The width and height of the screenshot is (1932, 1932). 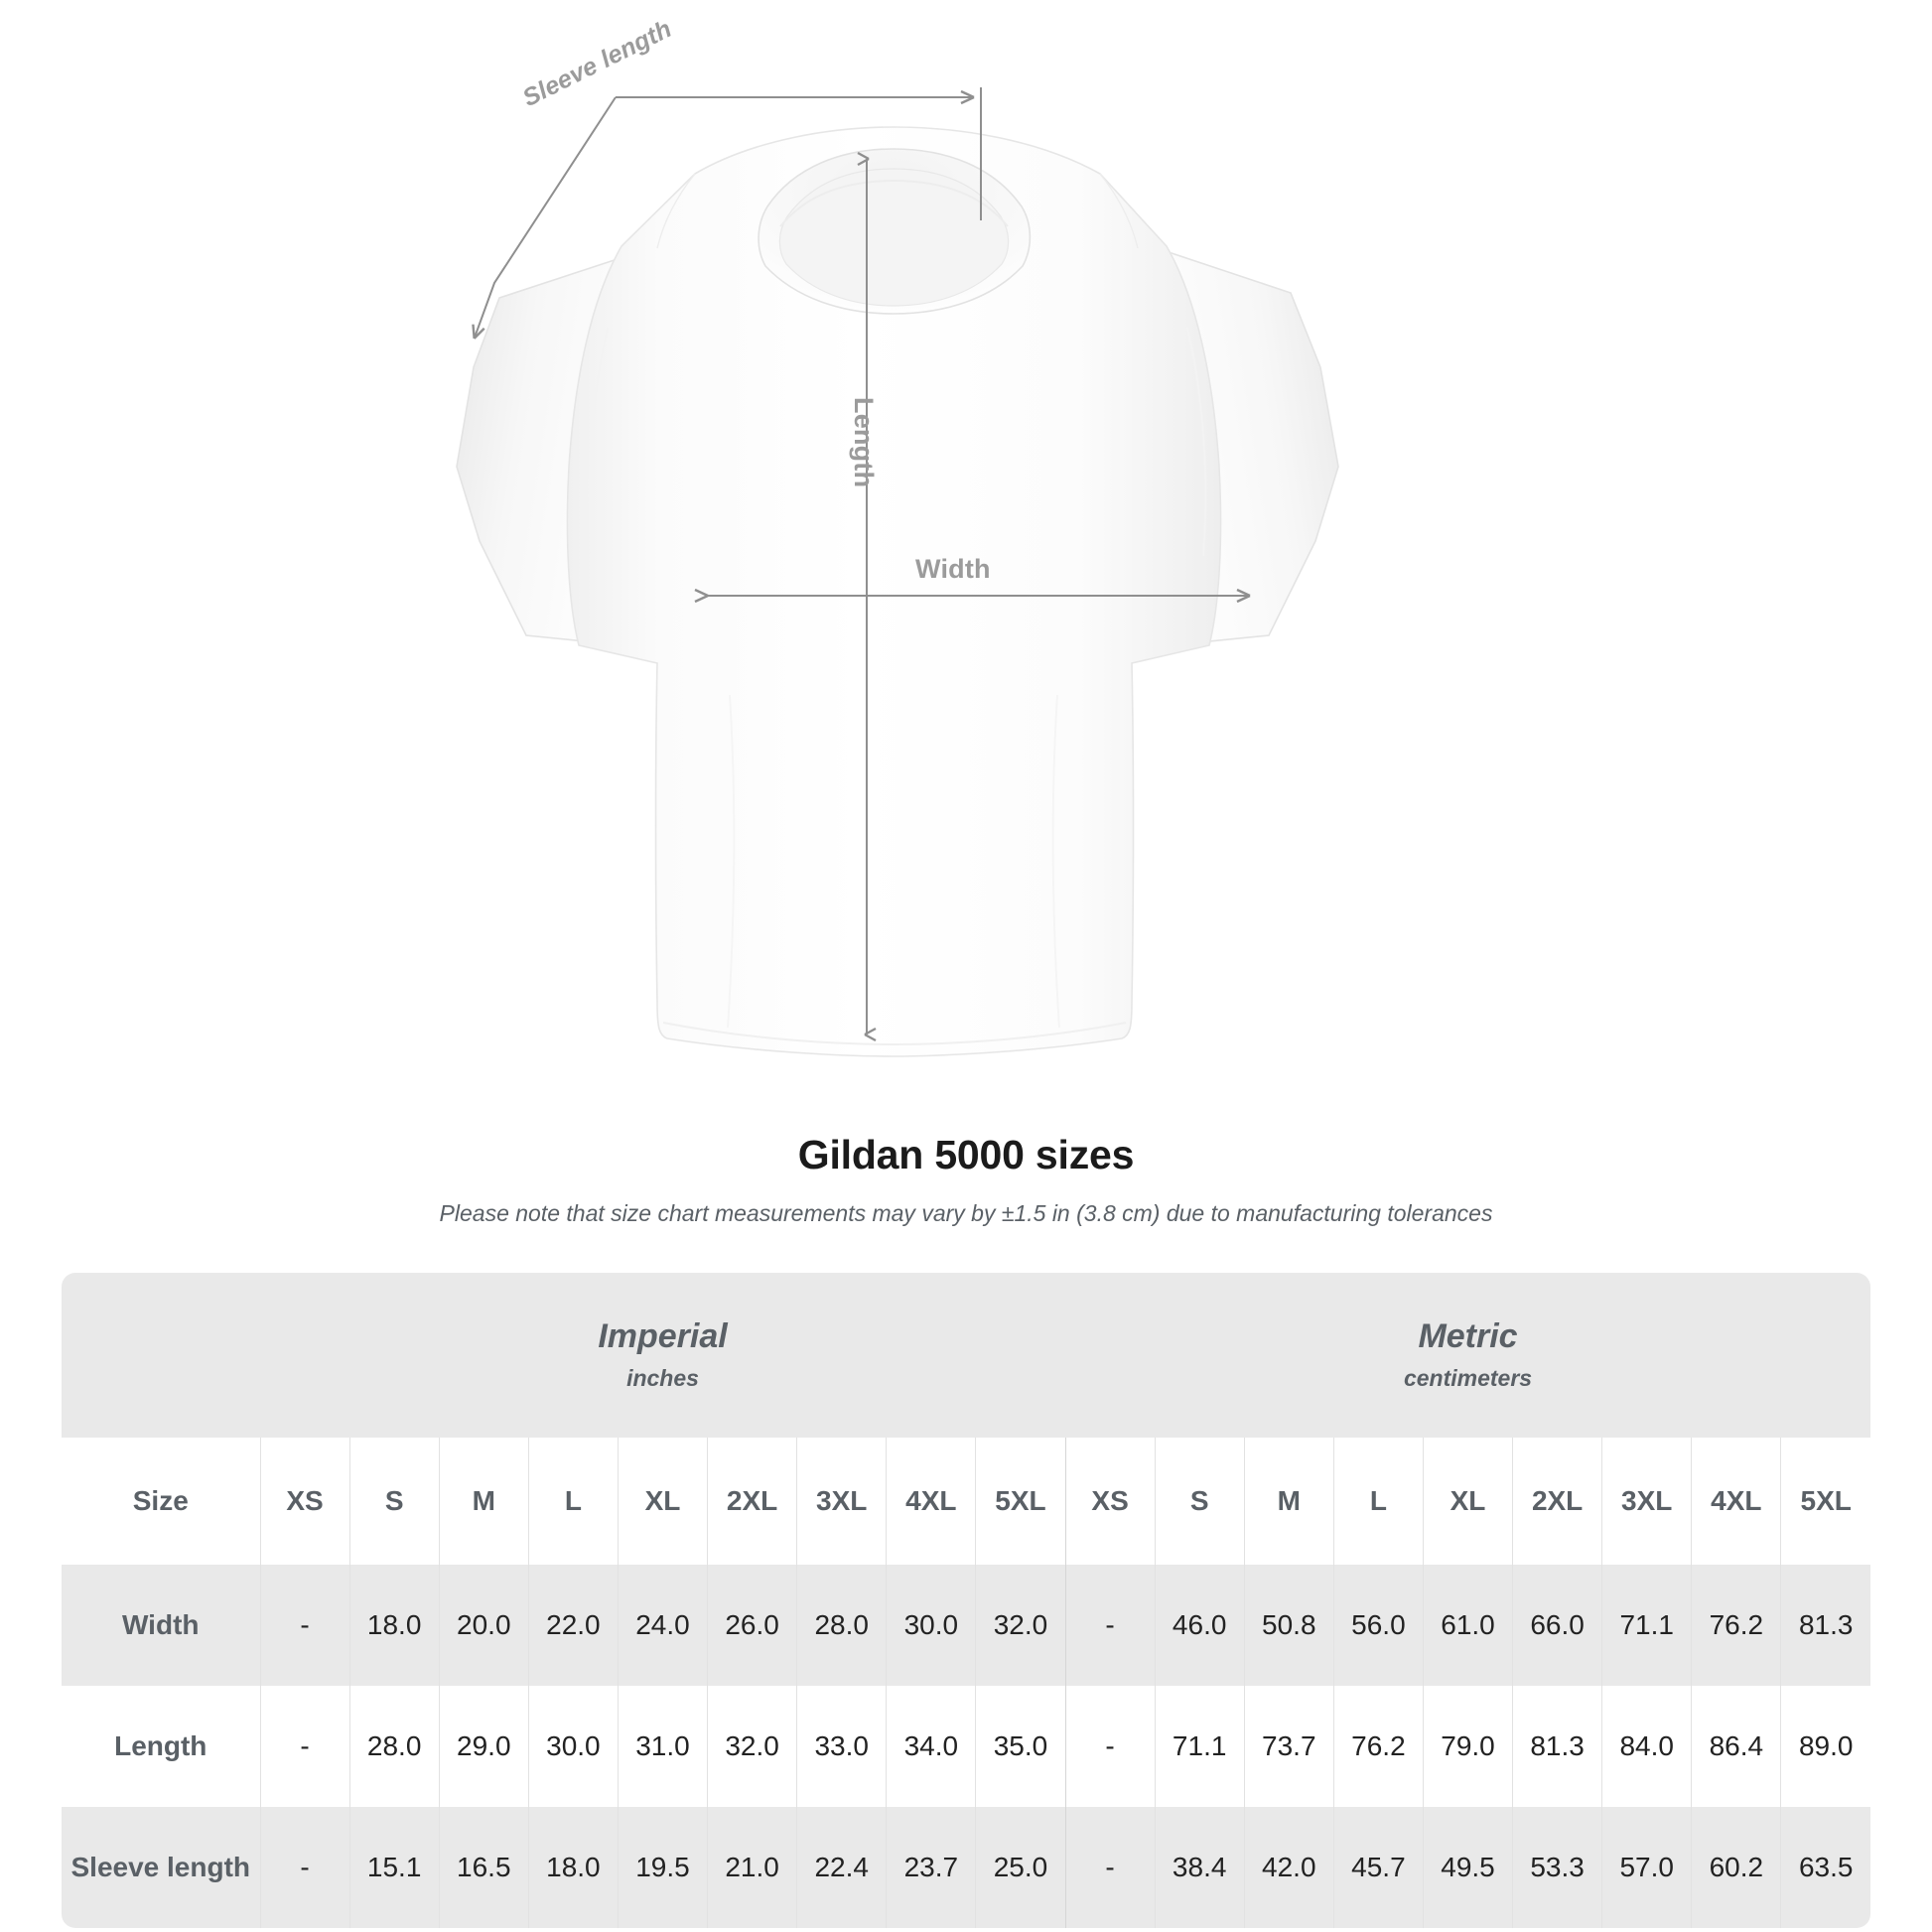 I want to click on size-header-imperial-2xl: 2XL, so click(x=752, y=1502).